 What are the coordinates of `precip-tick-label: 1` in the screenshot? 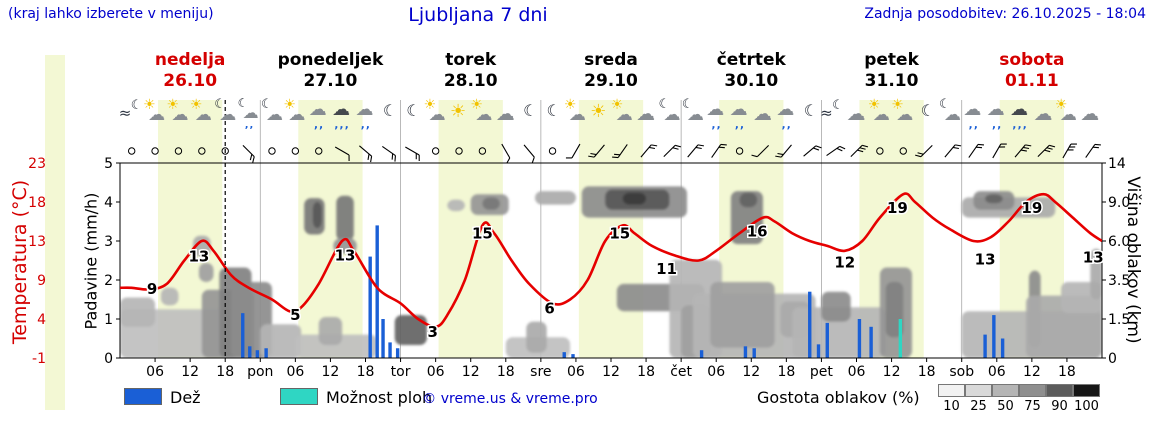 It's located at (108, 320).